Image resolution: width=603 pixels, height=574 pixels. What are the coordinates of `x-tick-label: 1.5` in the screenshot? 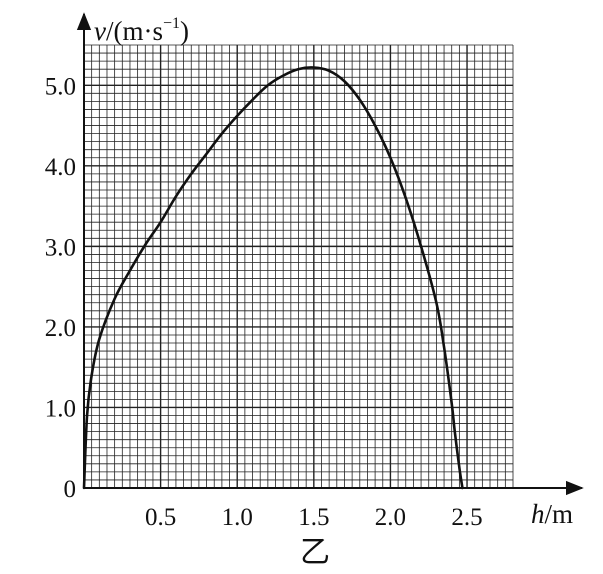 It's located at (313, 517).